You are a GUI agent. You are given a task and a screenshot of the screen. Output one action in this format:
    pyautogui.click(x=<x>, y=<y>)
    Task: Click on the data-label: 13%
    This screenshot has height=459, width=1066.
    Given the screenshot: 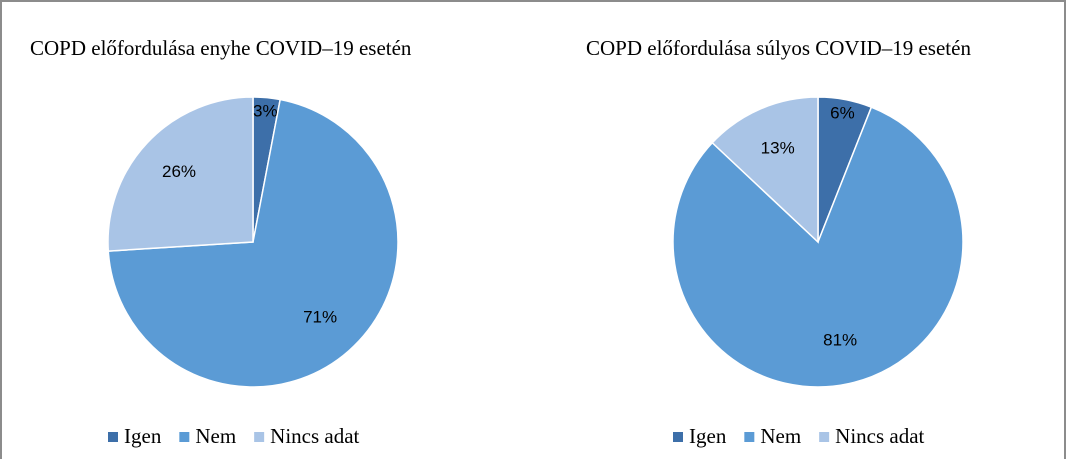 What is the action you would take?
    pyautogui.click(x=778, y=147)
    